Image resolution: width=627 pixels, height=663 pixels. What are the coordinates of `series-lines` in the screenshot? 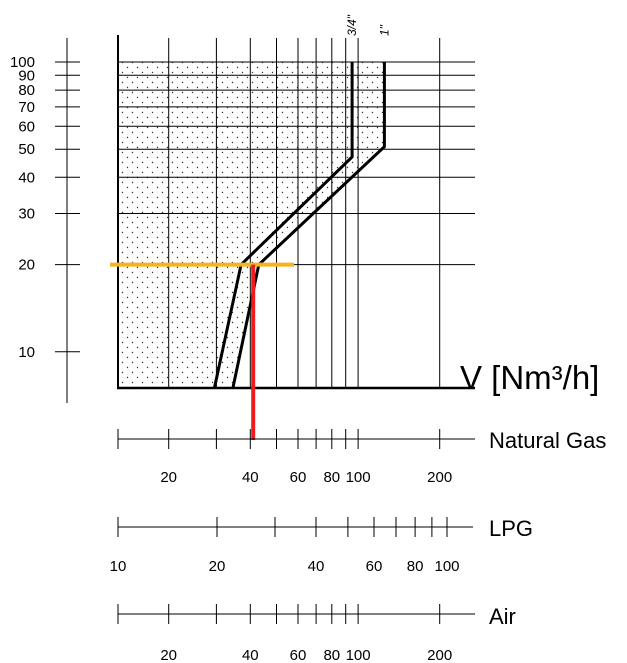 It's located at (299, 225).